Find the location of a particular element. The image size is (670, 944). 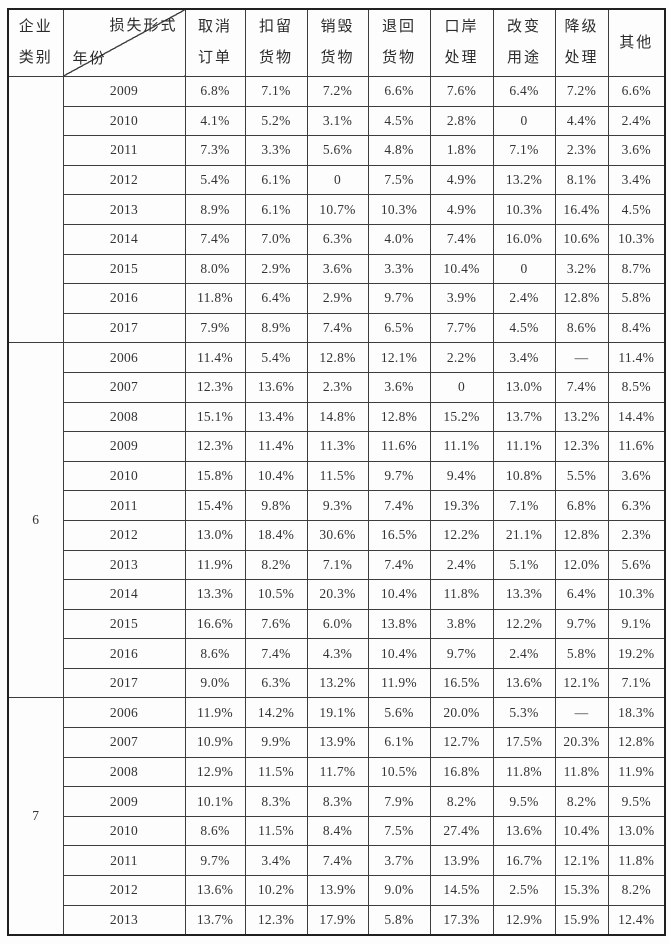

value-cell: 3.4% is located at coordinates (276, 861).